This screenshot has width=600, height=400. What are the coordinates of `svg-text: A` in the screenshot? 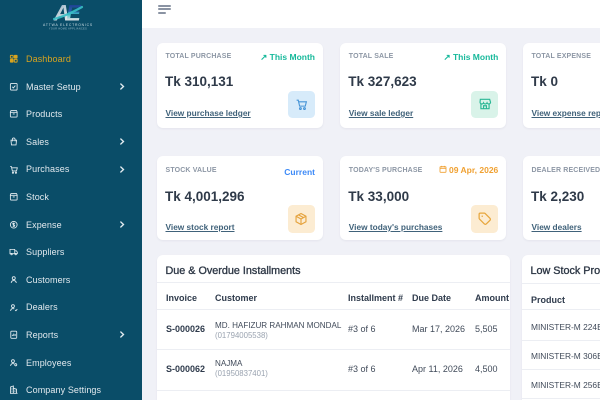 It's located at (61, 13).